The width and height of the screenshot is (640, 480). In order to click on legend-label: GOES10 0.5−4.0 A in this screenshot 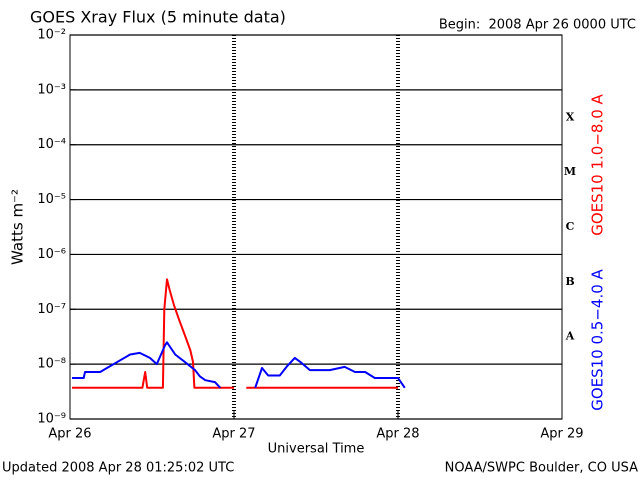, I will do `click(598, 339)`.